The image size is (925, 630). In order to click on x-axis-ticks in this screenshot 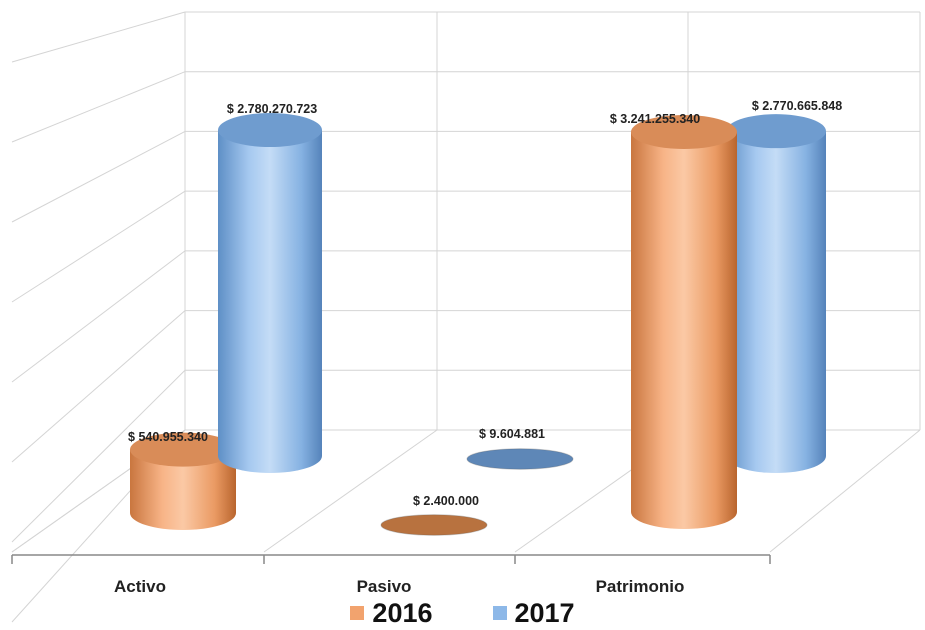, I will do `click(391, 559)`.